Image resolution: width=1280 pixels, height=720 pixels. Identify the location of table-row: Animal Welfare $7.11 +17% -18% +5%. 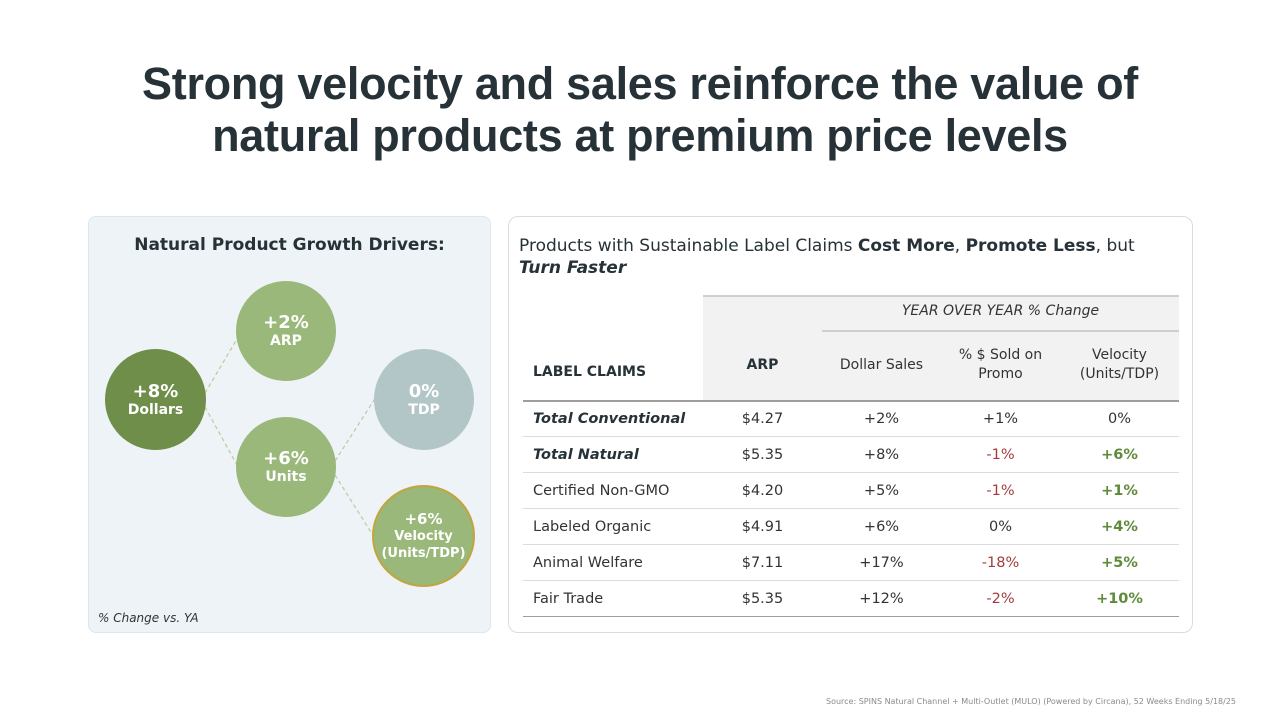
(851, 563).